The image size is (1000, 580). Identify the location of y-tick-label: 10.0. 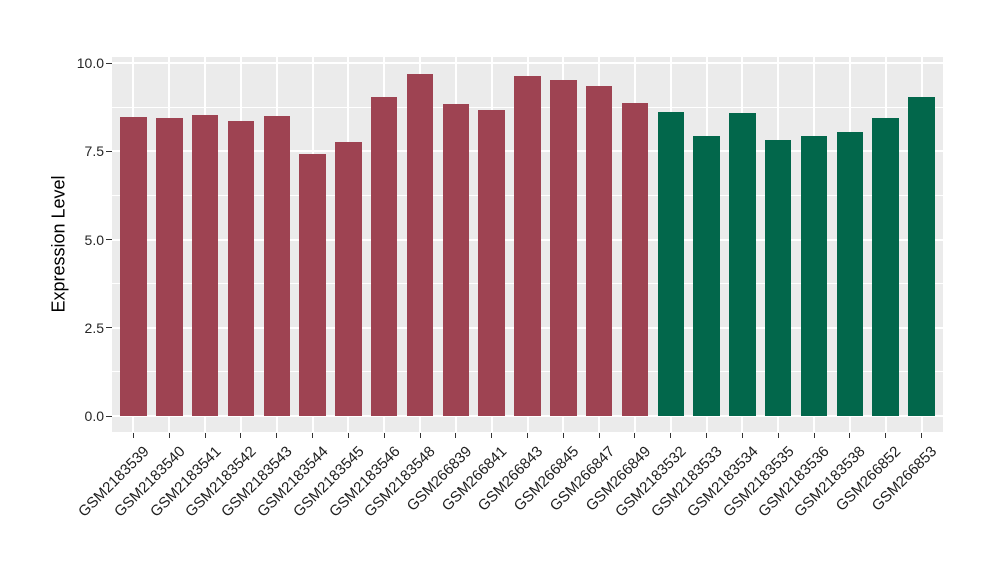
(90, 63).